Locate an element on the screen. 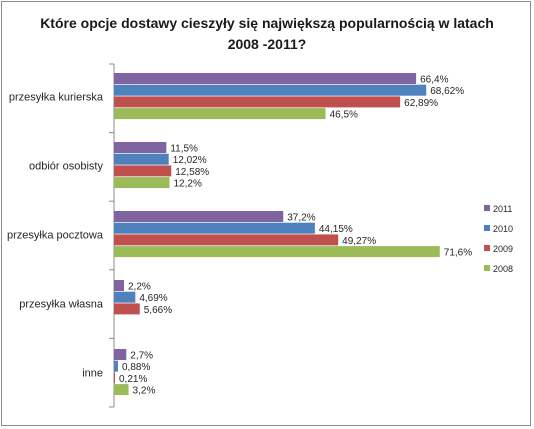 This screenshot has width=534, height=429. category-label: inne is located at coordinates (92, 373).